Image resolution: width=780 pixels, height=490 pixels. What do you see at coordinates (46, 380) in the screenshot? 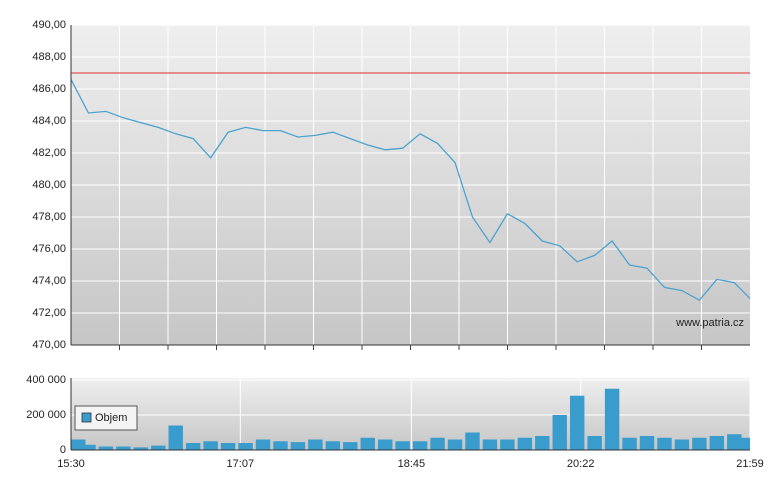
I see `y-tick-label: 400 000` at bounding box center [46, 380].